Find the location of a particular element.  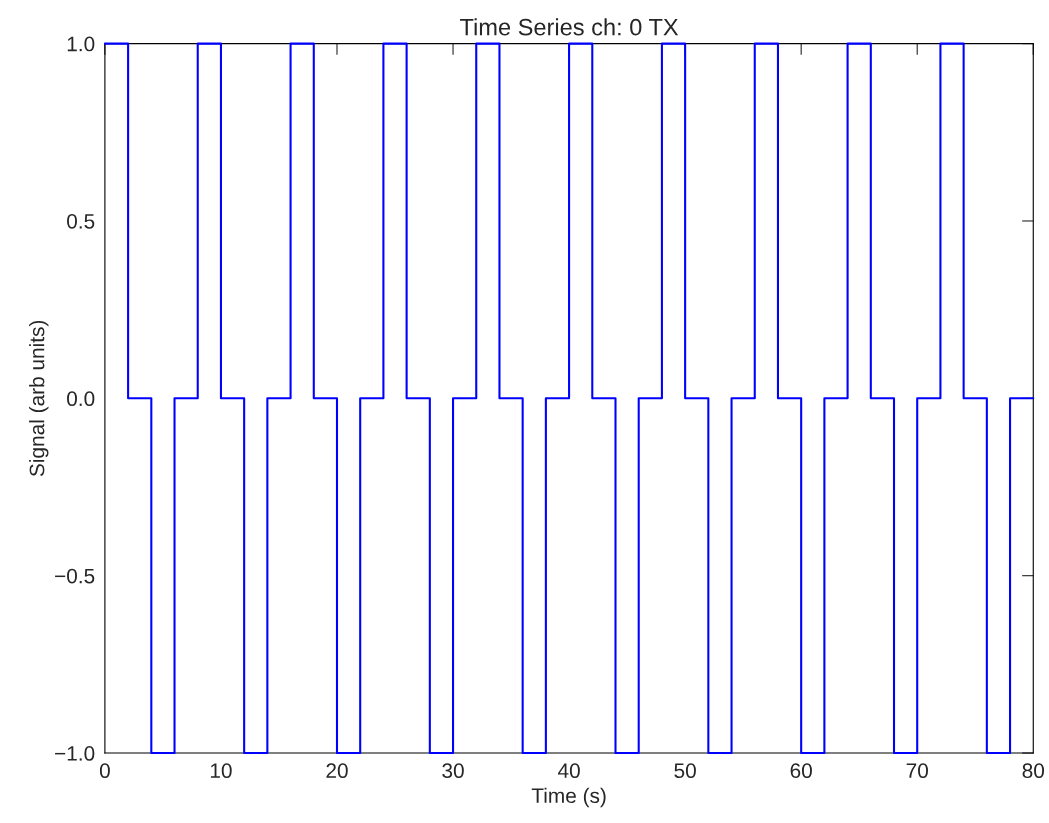

x-tick-label: 20 is located at coordinates (337, 771).